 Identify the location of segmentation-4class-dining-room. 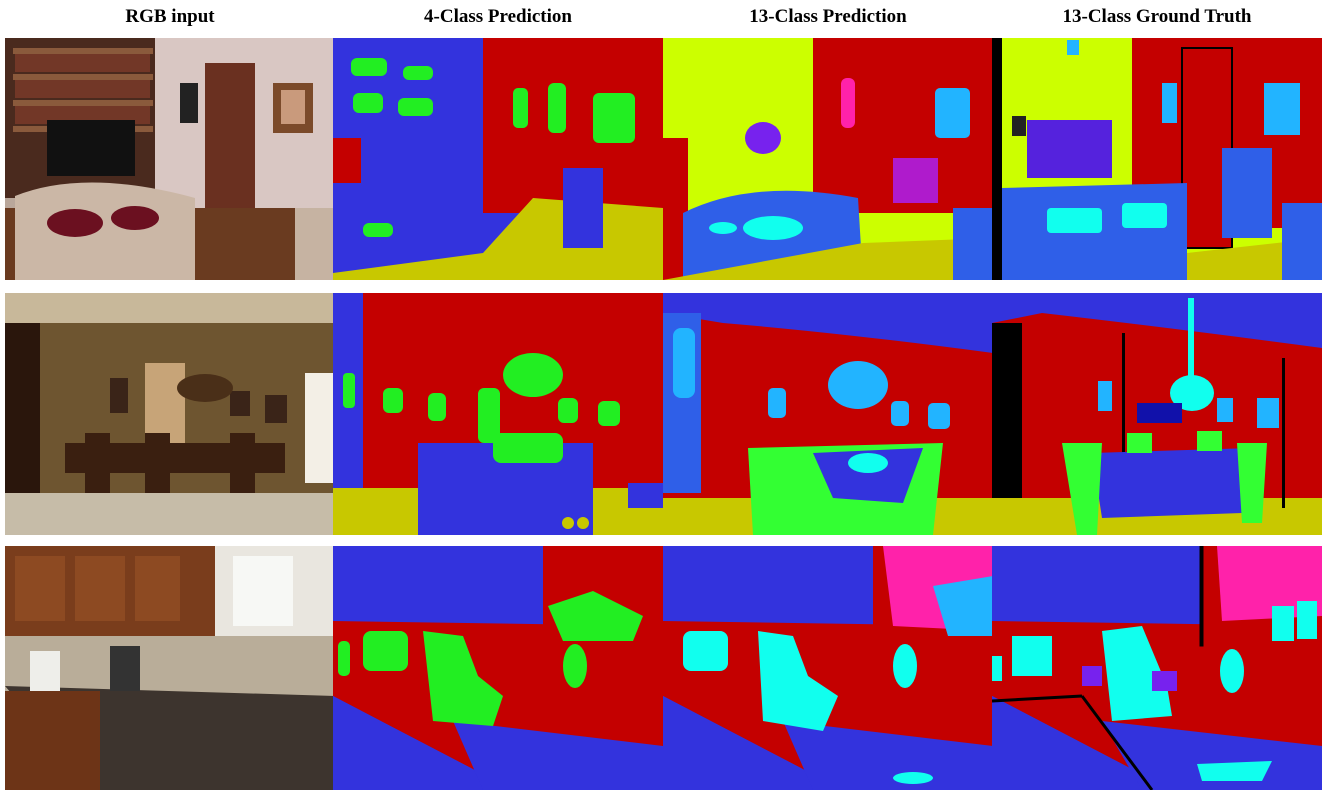
(498, 414).